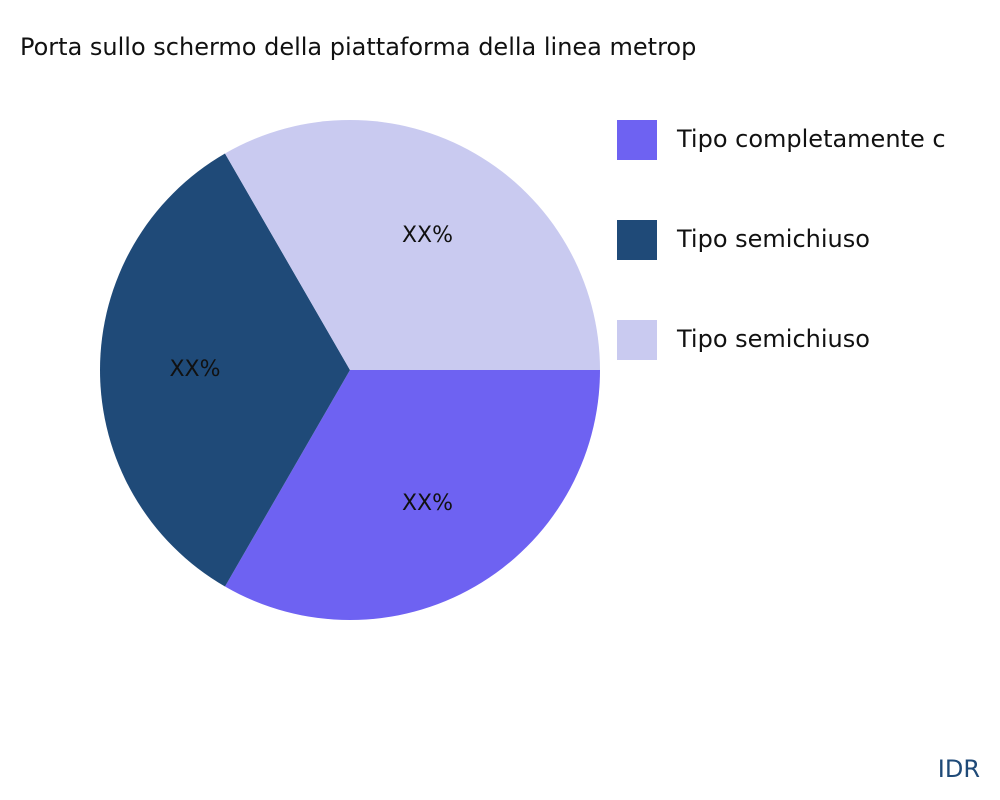 The width and height of the screenshot is (1000, 800). I want to click on legend-label: Tipo completamente c, so click(811, 139).